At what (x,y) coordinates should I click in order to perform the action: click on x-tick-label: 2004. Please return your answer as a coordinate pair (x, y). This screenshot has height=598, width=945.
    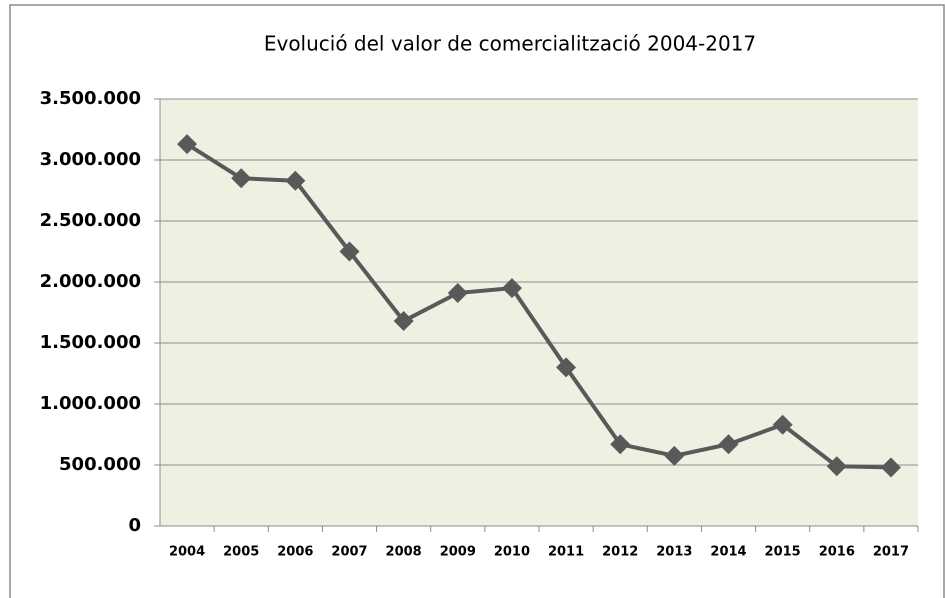
    Looking at the image, I should click on (187, 552).